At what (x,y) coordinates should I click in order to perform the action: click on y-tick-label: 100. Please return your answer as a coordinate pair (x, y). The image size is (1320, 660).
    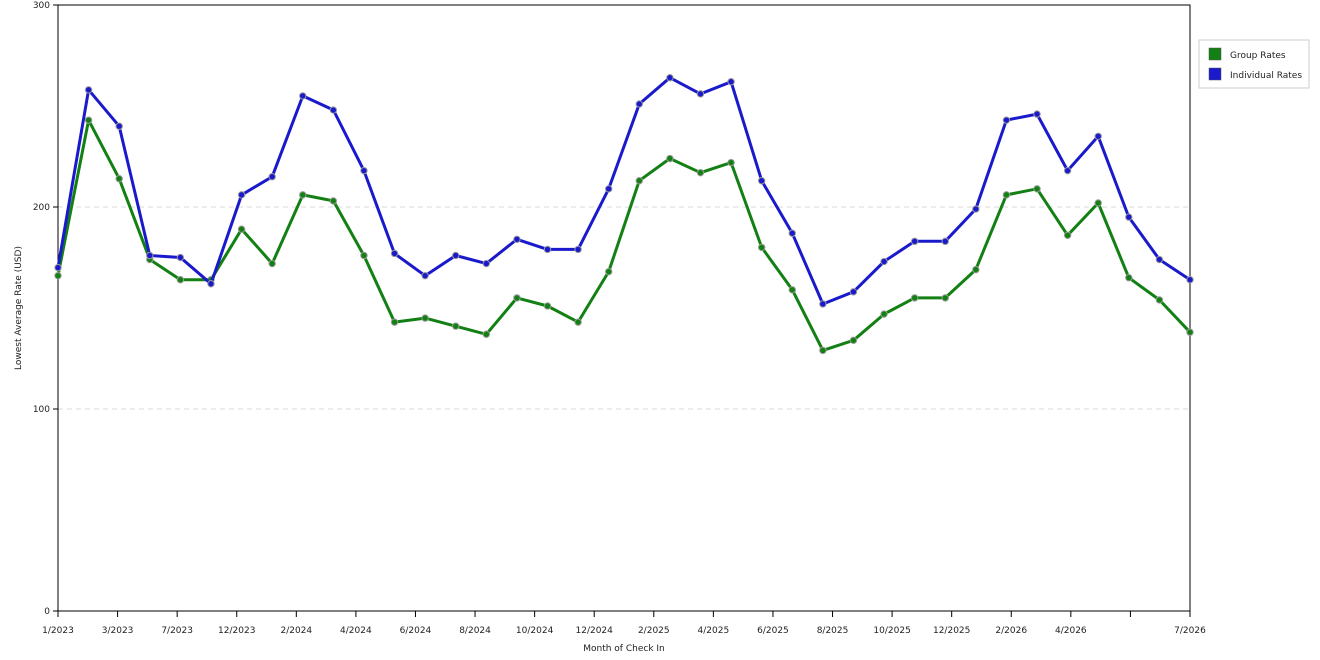
    Looking at the image, I should click on (41, 410).